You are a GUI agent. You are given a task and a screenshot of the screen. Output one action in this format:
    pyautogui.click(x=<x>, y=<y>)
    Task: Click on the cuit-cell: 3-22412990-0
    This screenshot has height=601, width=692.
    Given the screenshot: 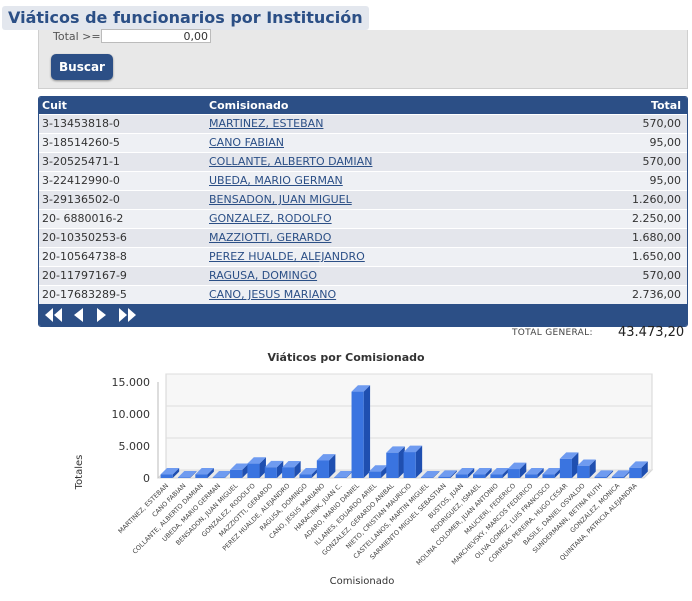 What is the action you would take?
    pyautogui.click(x=81, y=180)
    